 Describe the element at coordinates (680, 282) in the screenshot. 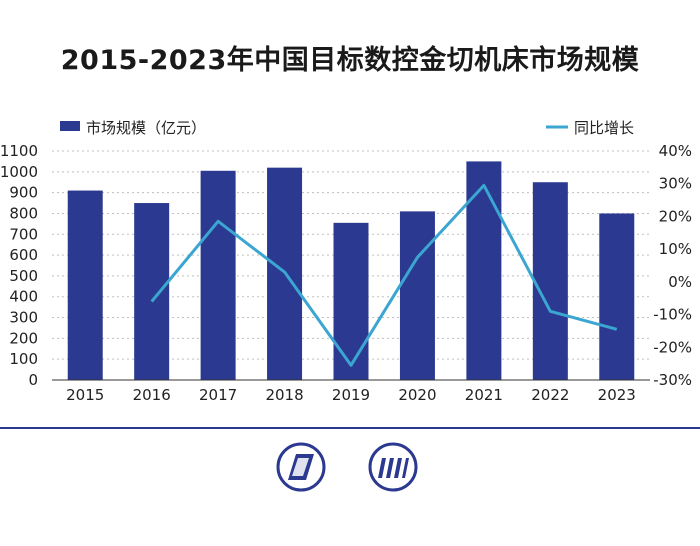

I see `right-tick-label: 0%` at that location.